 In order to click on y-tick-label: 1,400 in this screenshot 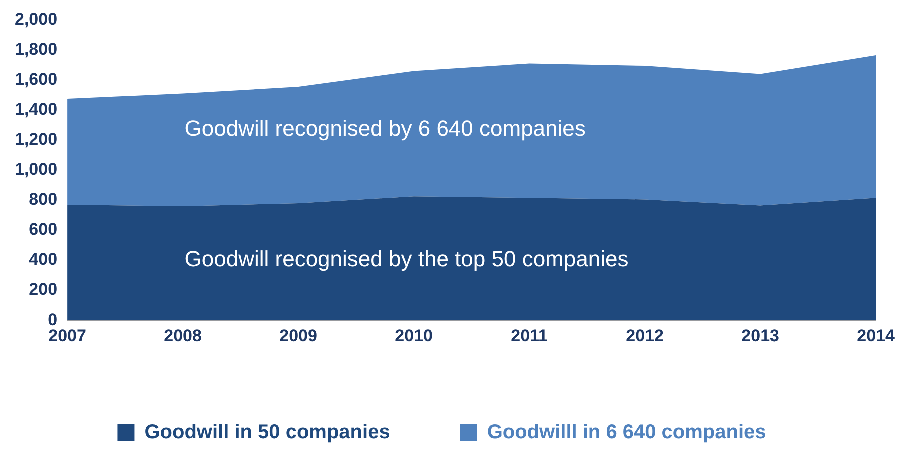, I will do `click(36, 110)`.